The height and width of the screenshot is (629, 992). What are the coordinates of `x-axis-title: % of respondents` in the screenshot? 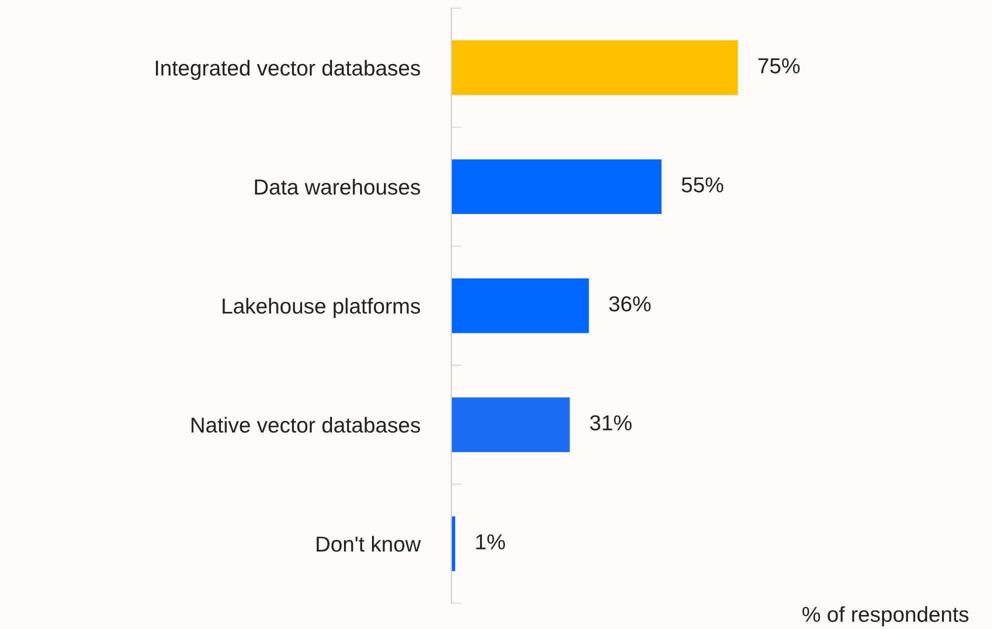 It's located at (885, 616).